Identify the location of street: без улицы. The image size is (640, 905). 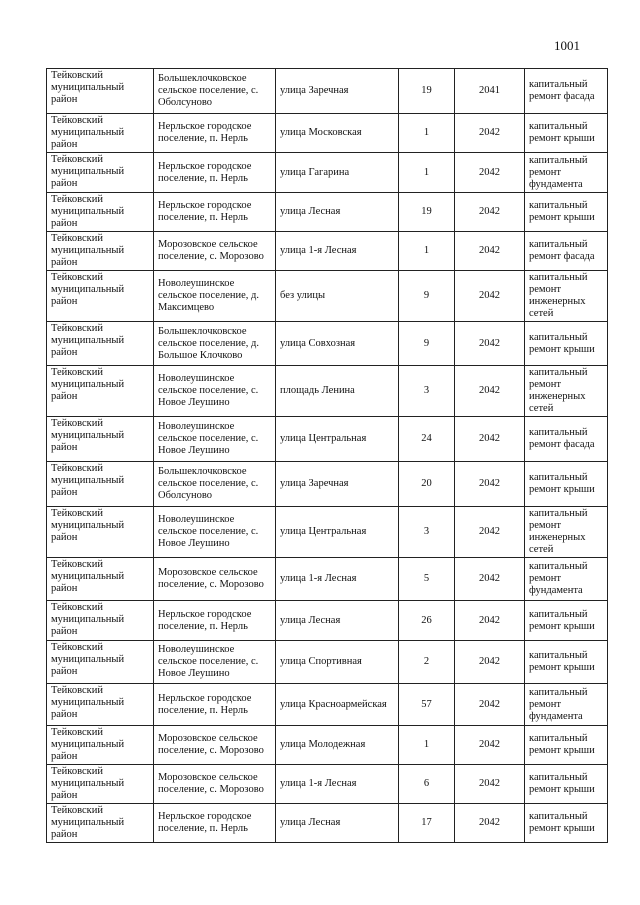
(337, 296).